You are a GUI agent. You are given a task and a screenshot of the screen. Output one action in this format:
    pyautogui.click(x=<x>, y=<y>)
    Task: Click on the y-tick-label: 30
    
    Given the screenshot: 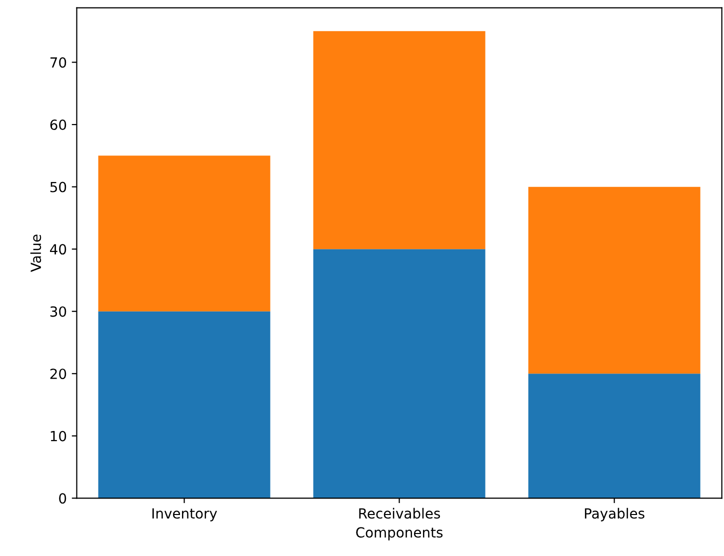 What is the action you would take?
    pyautogui.click(x=58, y=311)
    